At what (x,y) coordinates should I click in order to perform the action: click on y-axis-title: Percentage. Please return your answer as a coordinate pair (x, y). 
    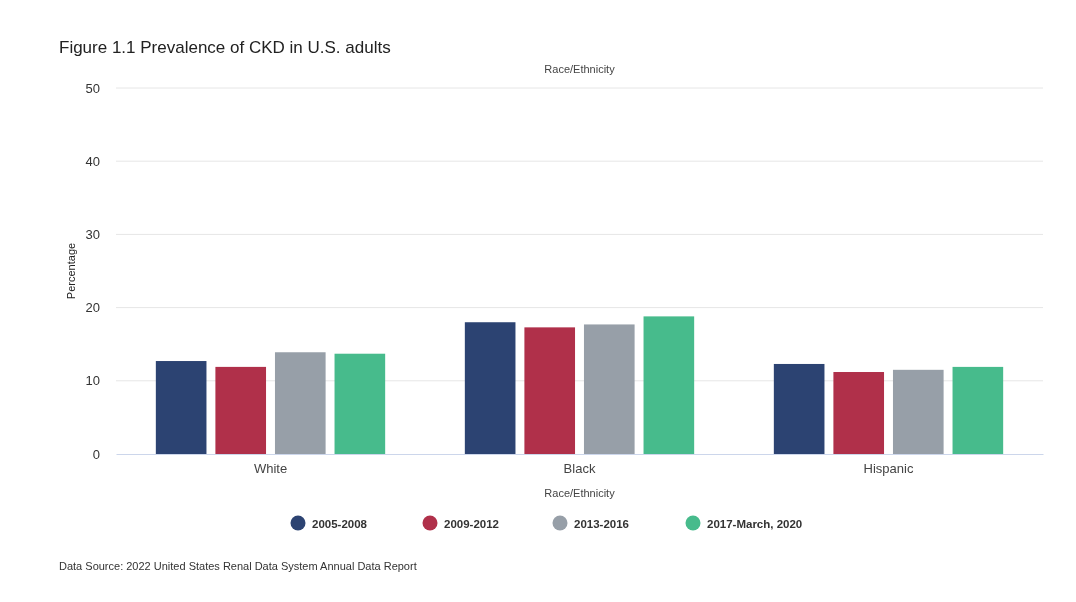
    Looking at the image, I should click on (71, 271).